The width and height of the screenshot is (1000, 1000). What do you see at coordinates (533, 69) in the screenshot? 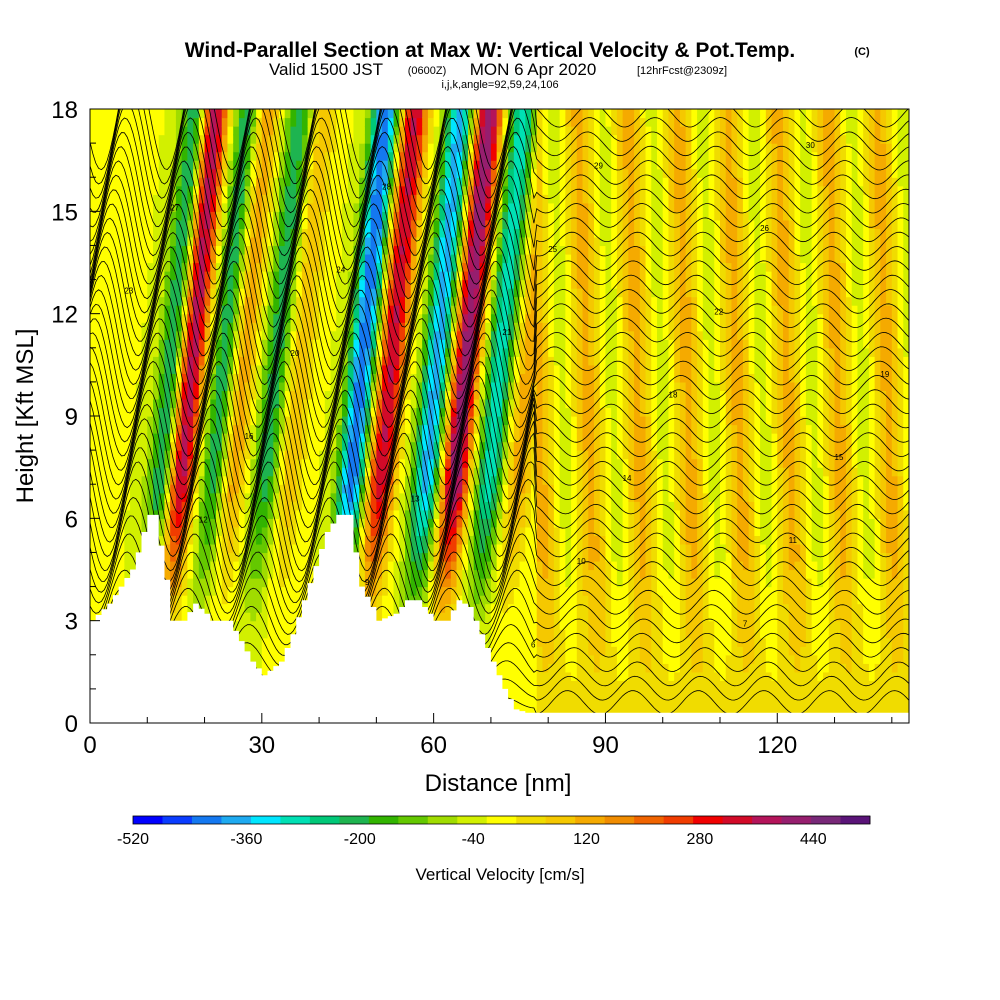
I see `valid-date-label: MON 6 Apr 2020` at bounding box center [533, 69].